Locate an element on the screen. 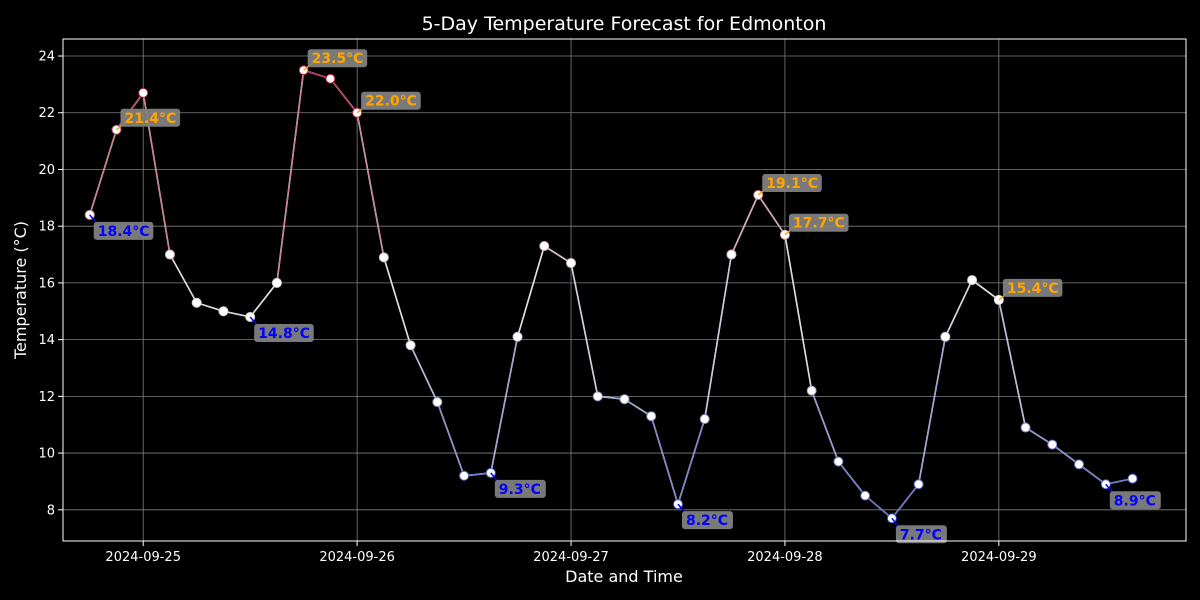 Image resolution: width=1200 pixels, height=600 pixels. x-axis-title: Date and Time is located at coordinates (624, 576).